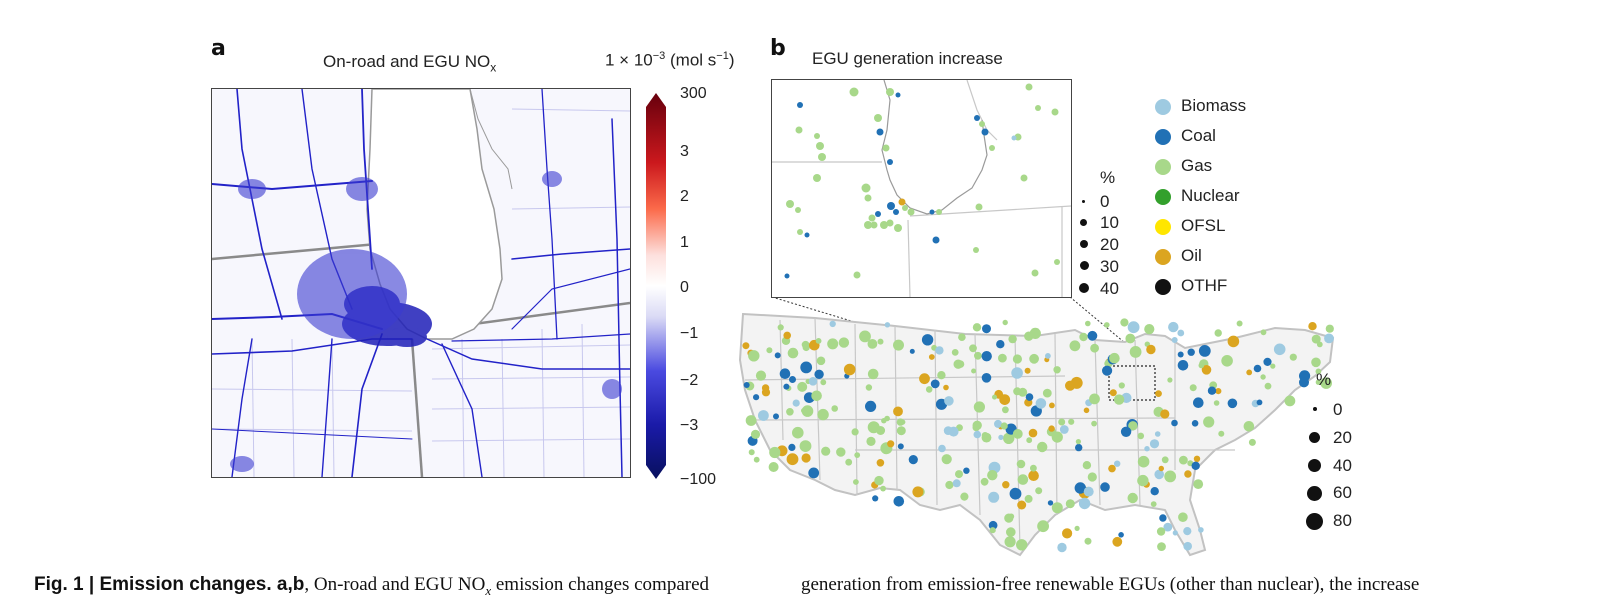 This screenshot has height=610, width=1598. I want to click on biomass-swatch, so click(1163, 107).